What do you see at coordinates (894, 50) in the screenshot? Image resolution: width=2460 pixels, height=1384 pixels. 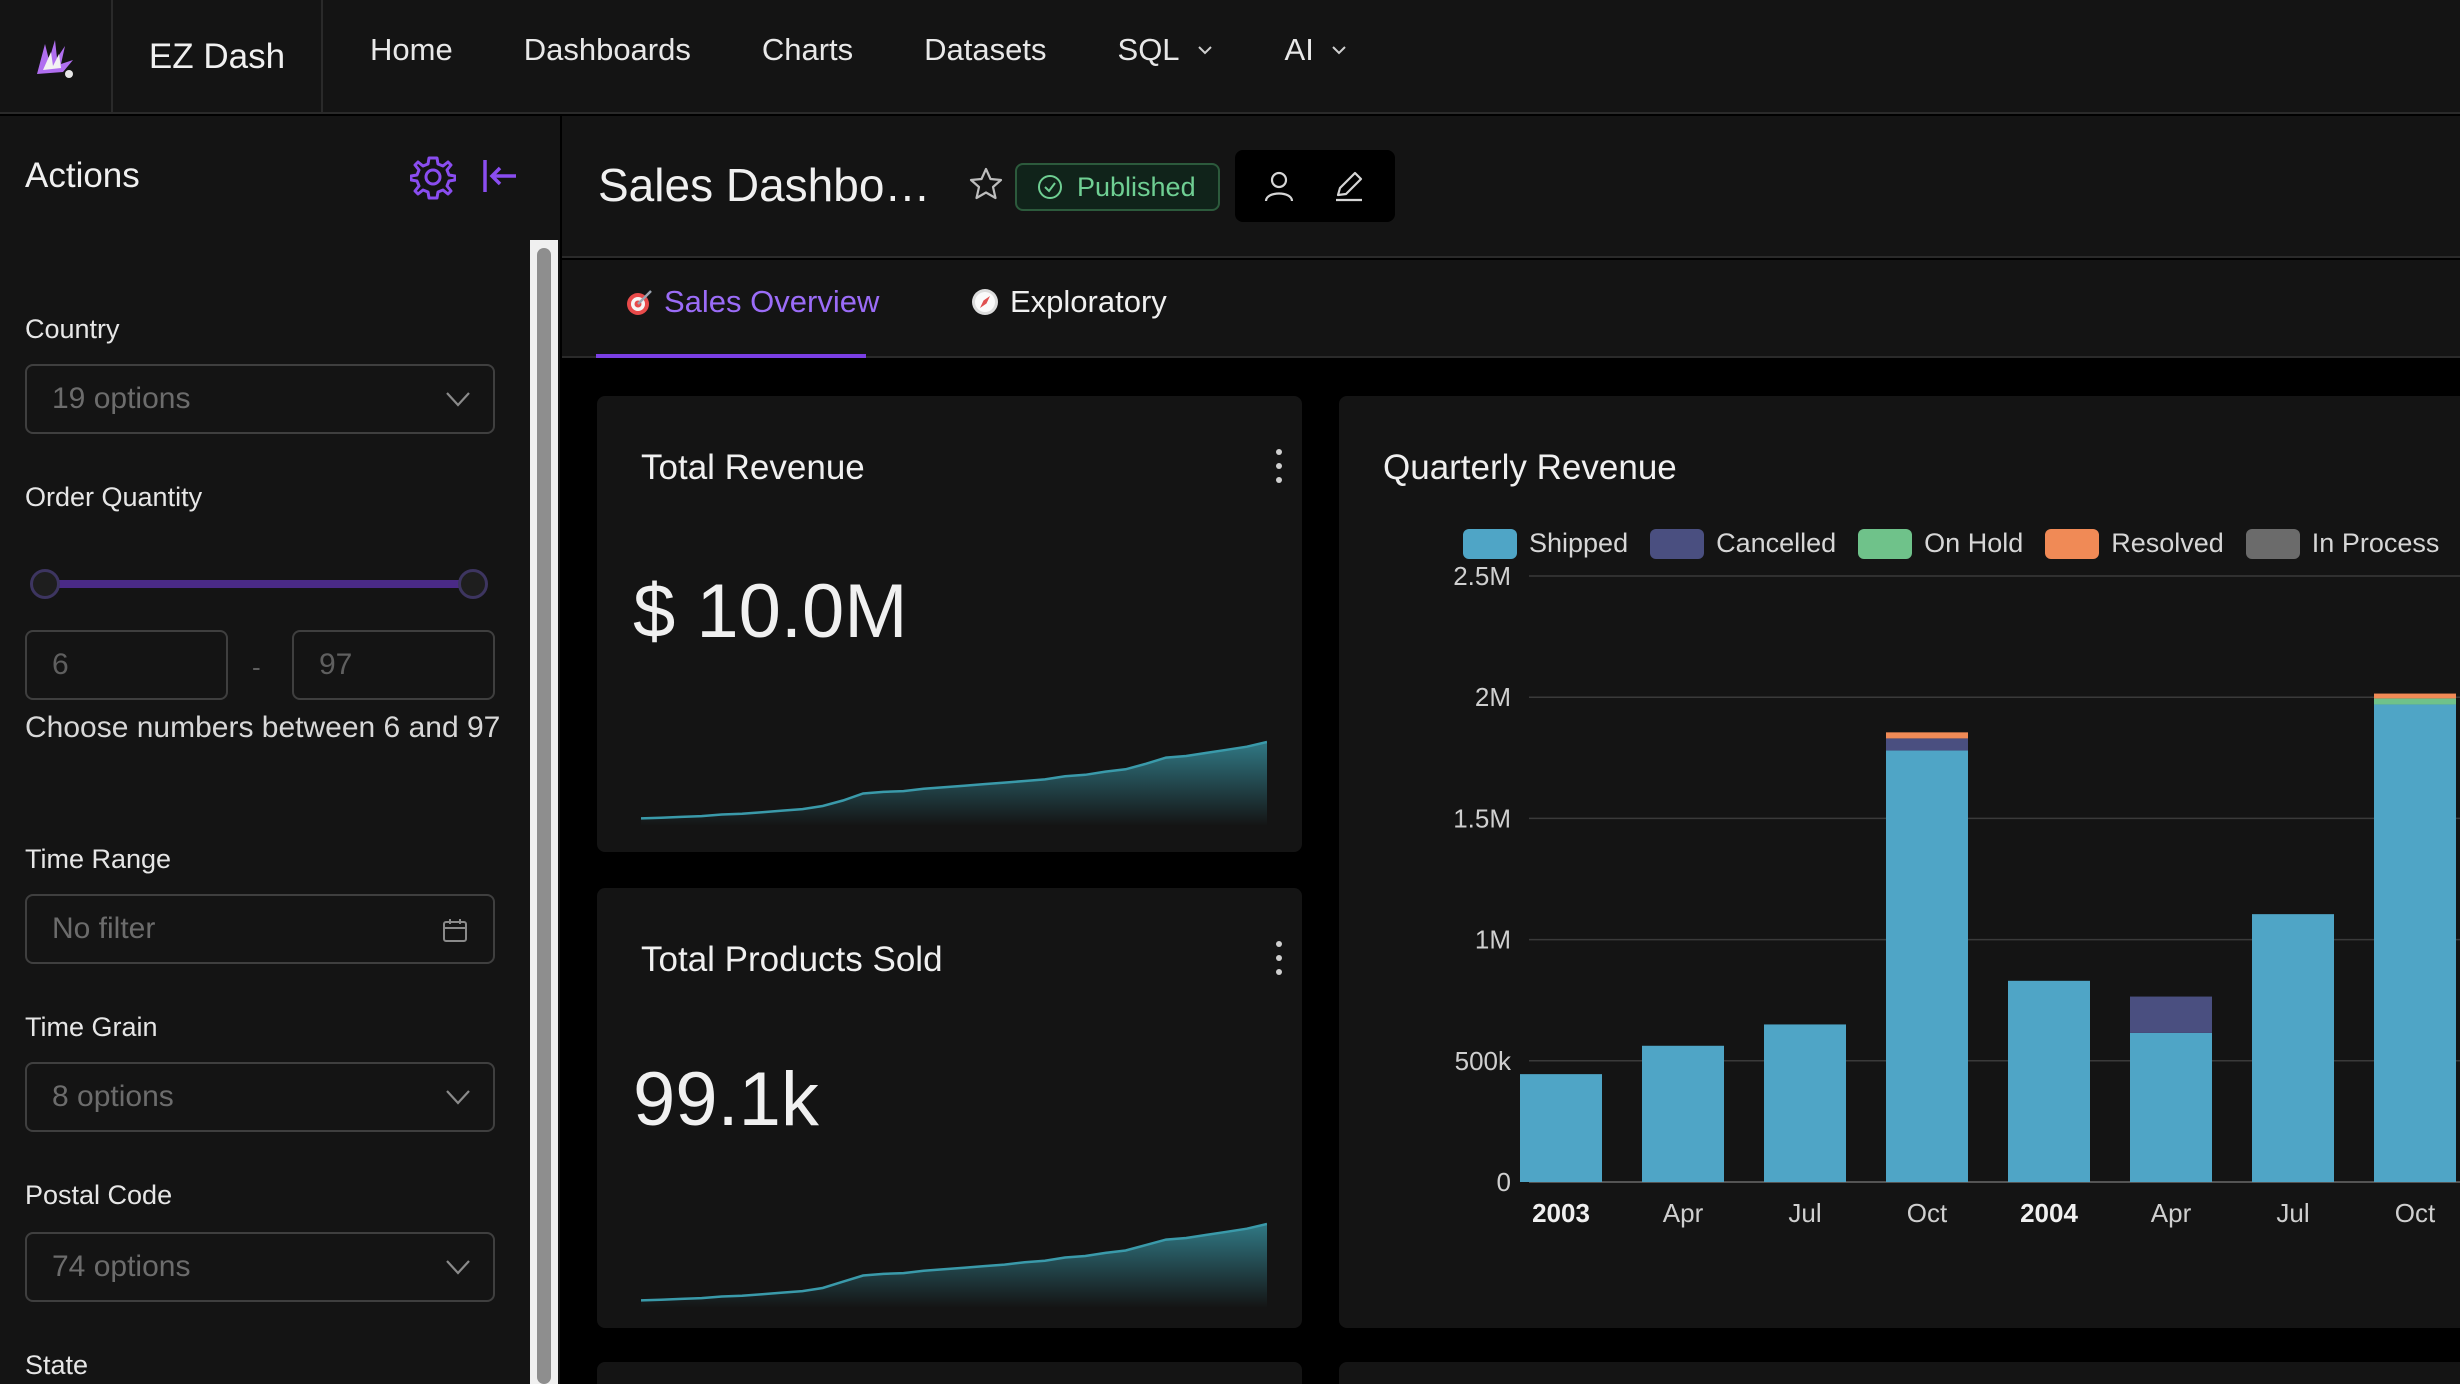 I see `main-menu: Home Dashboards Charts Datasets SQL AI` at bounding box center [894, 50].